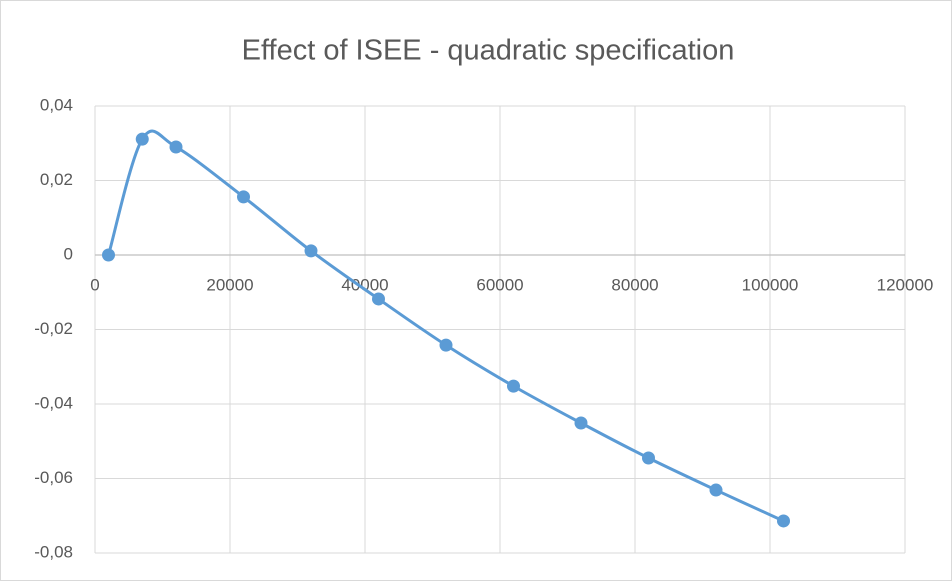 The image size is (952, 581). What do you see at coordinates (905, 284) in the screenshot?
I see `x-tick-label: 120000` at bounding box center [905, 284].